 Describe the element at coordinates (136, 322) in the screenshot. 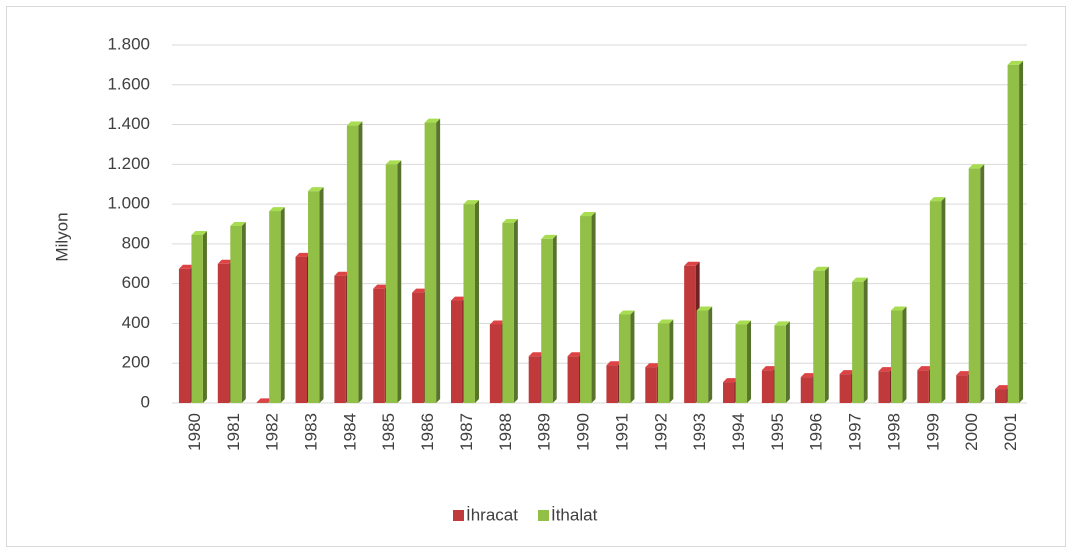

I see `y-tick-label: 400` at that location.